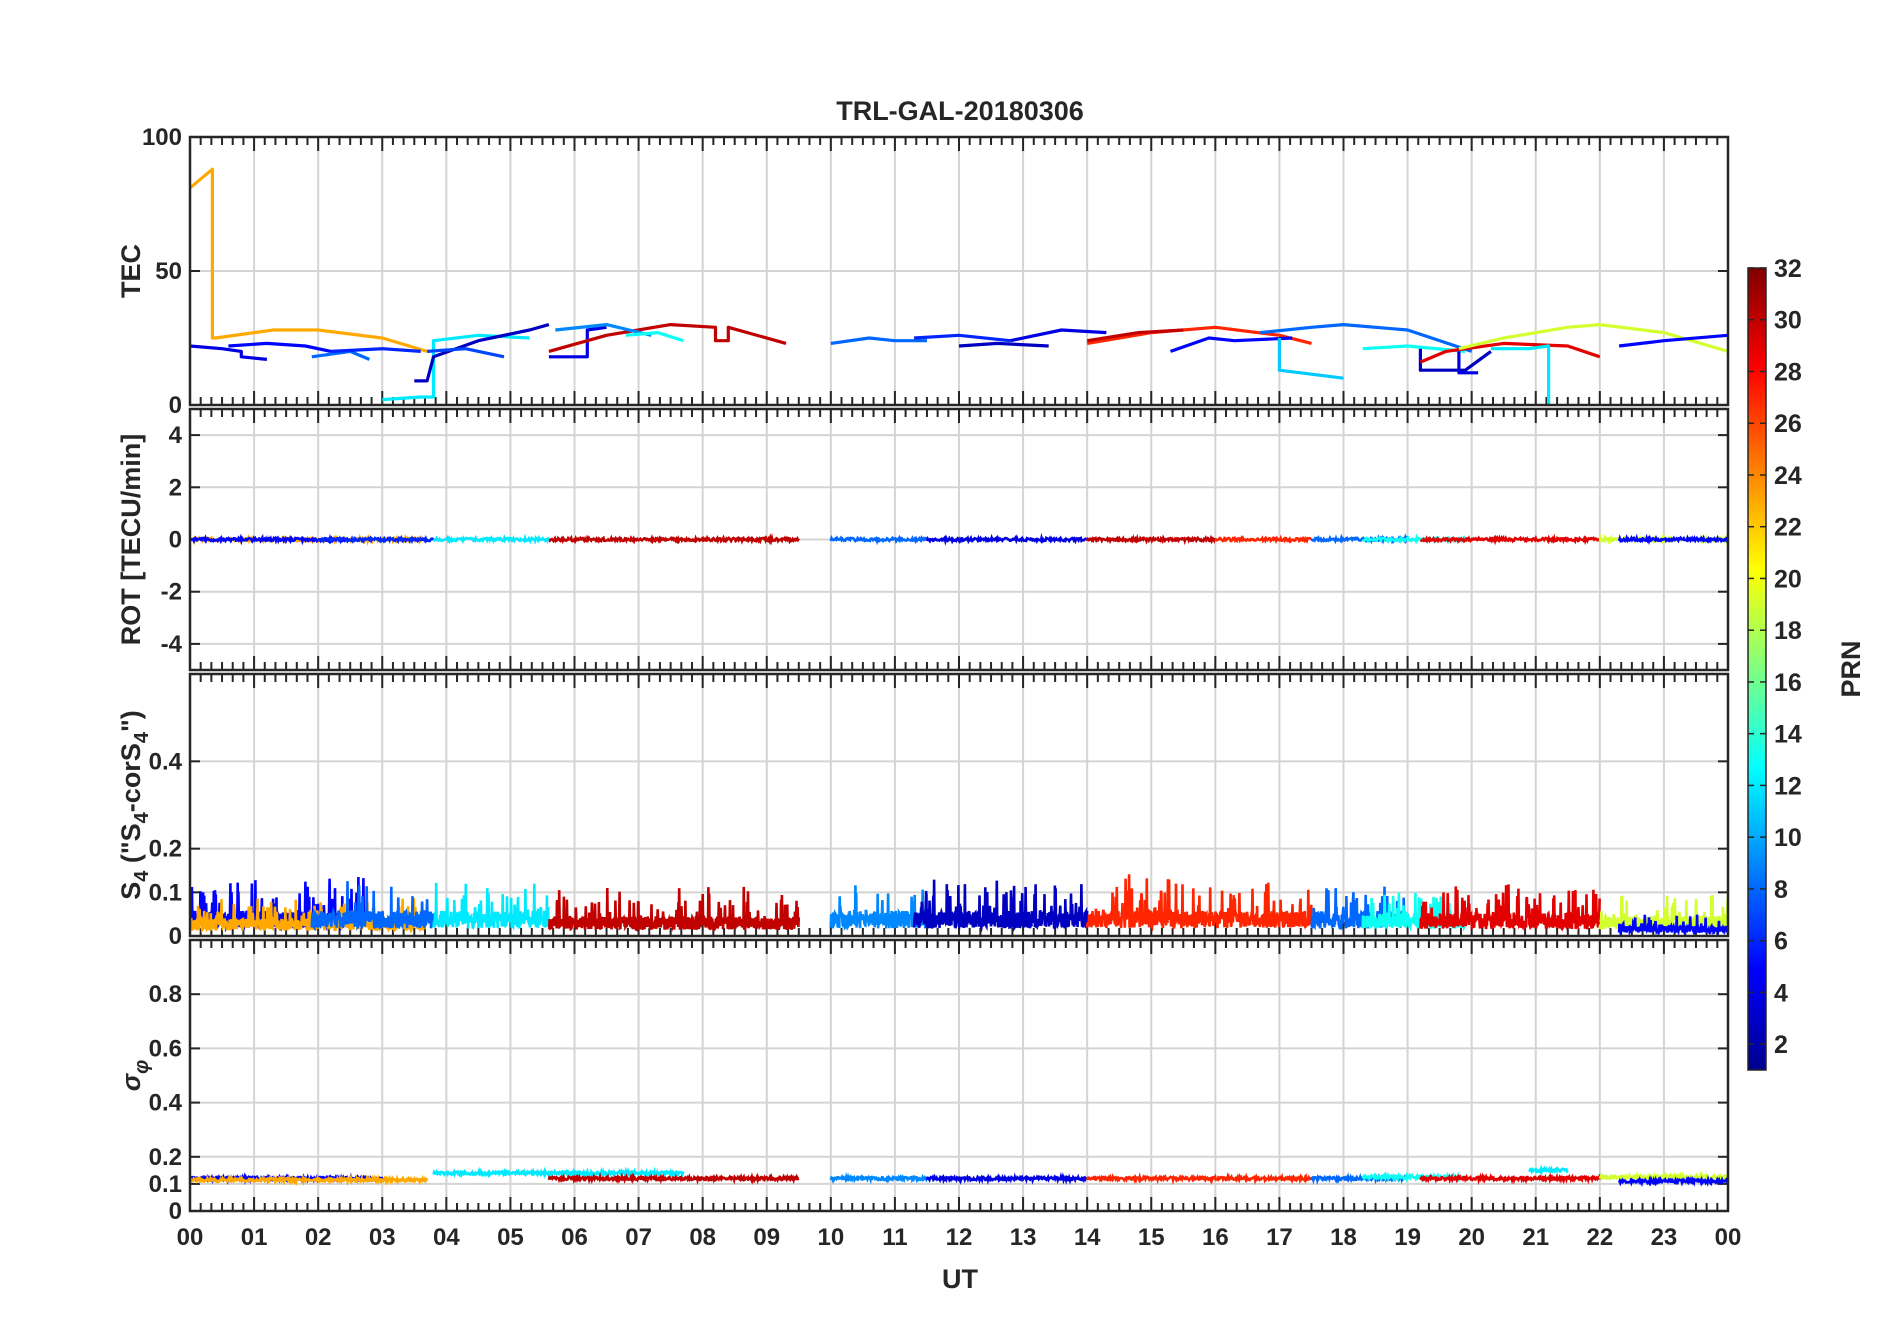 This screenshot has height=1330, width=1902. I want to click on x-tick-label: 12, so click(959, 1237).